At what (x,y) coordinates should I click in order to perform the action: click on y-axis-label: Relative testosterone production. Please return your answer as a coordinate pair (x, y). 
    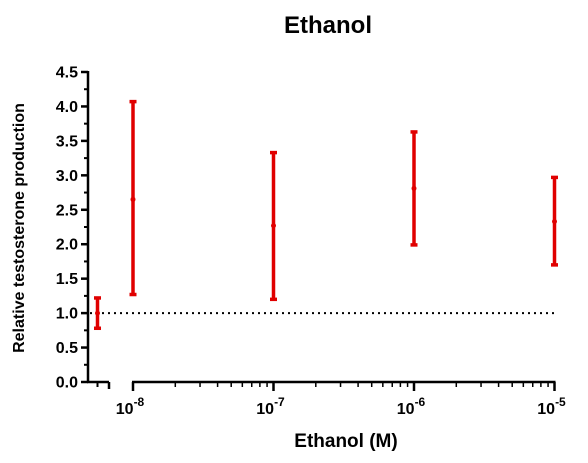
    Looking at the image, I should click on (19, 228).